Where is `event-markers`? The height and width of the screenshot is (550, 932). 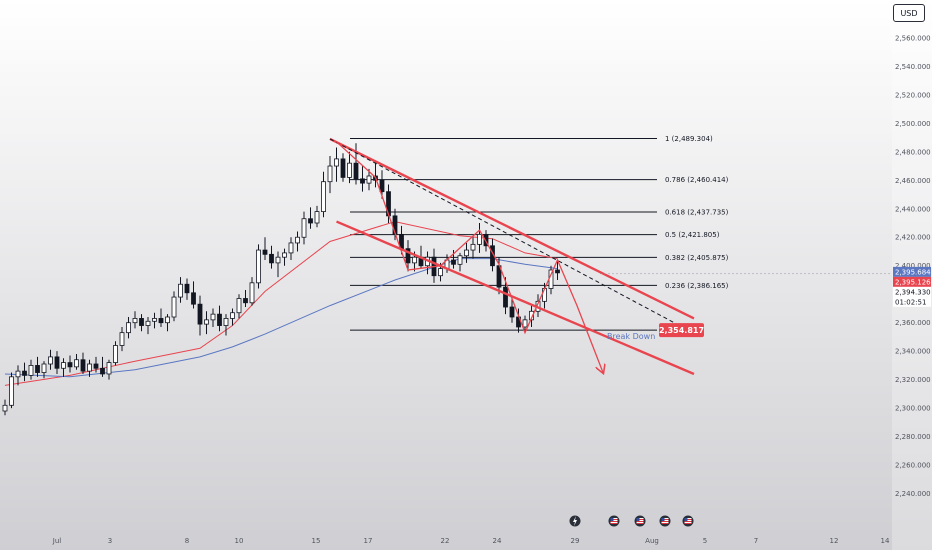
event-markers is located at coordinates (631, 521).